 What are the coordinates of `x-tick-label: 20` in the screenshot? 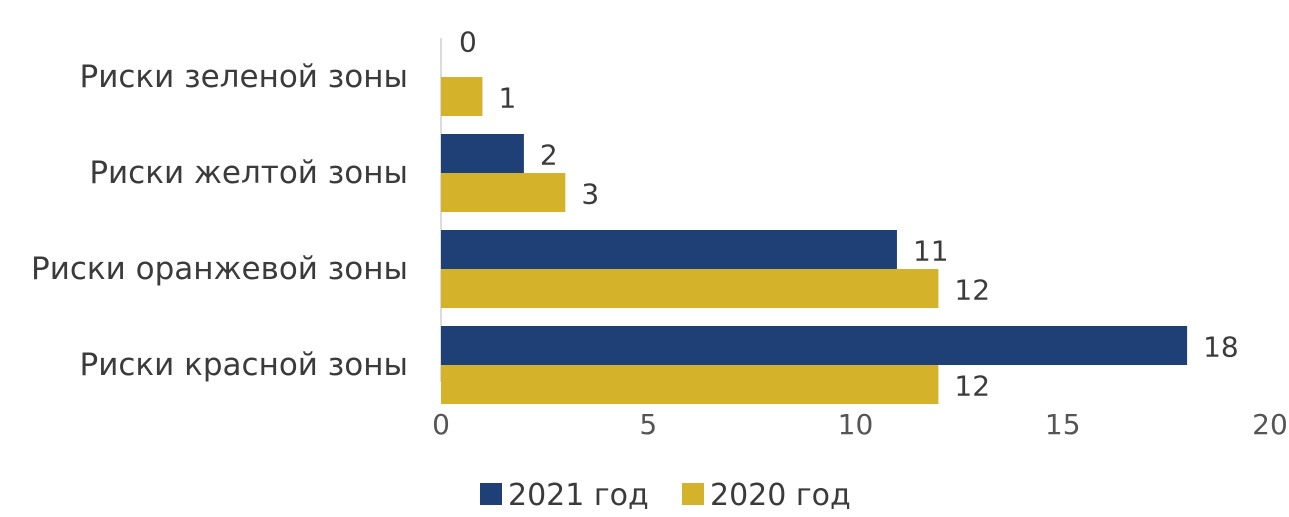 It's located at (1270, 424).